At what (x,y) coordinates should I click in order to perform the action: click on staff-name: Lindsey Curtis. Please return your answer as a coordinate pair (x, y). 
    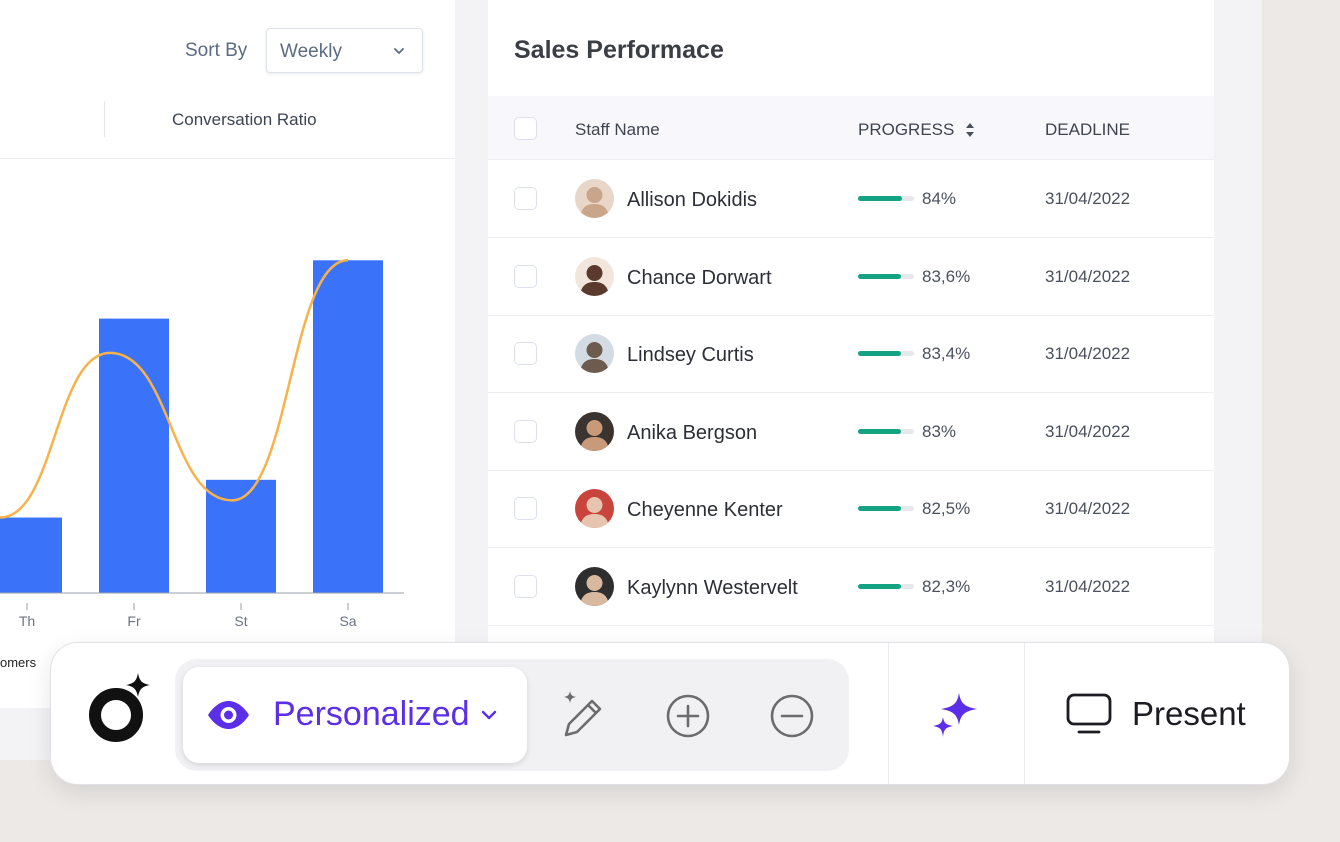
    Looking at the image, I should click on (690, 355).